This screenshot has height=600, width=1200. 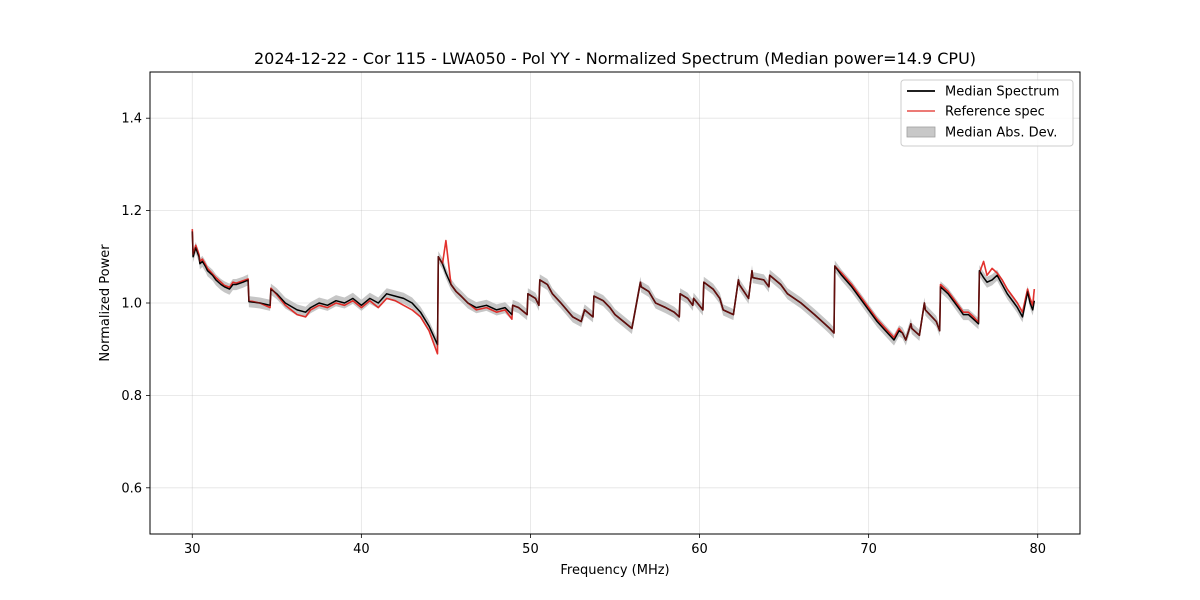 What do you see at coordinates (1037, 549) in the screenshot?
I see `x-tick-label: 80` at bounding box center [1037, 549].